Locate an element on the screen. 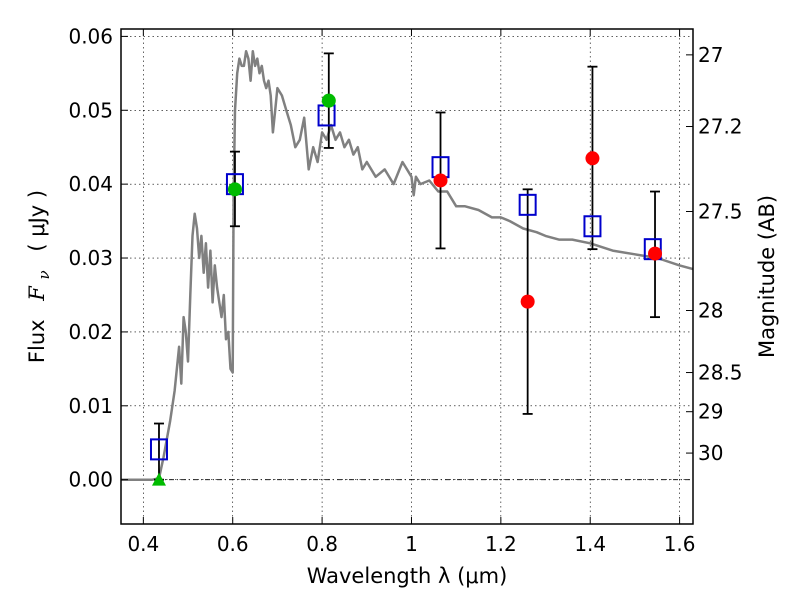 This screenshot has height=600, width=800. x-tick-label: 0.4 is located at coordinates (143, 544).